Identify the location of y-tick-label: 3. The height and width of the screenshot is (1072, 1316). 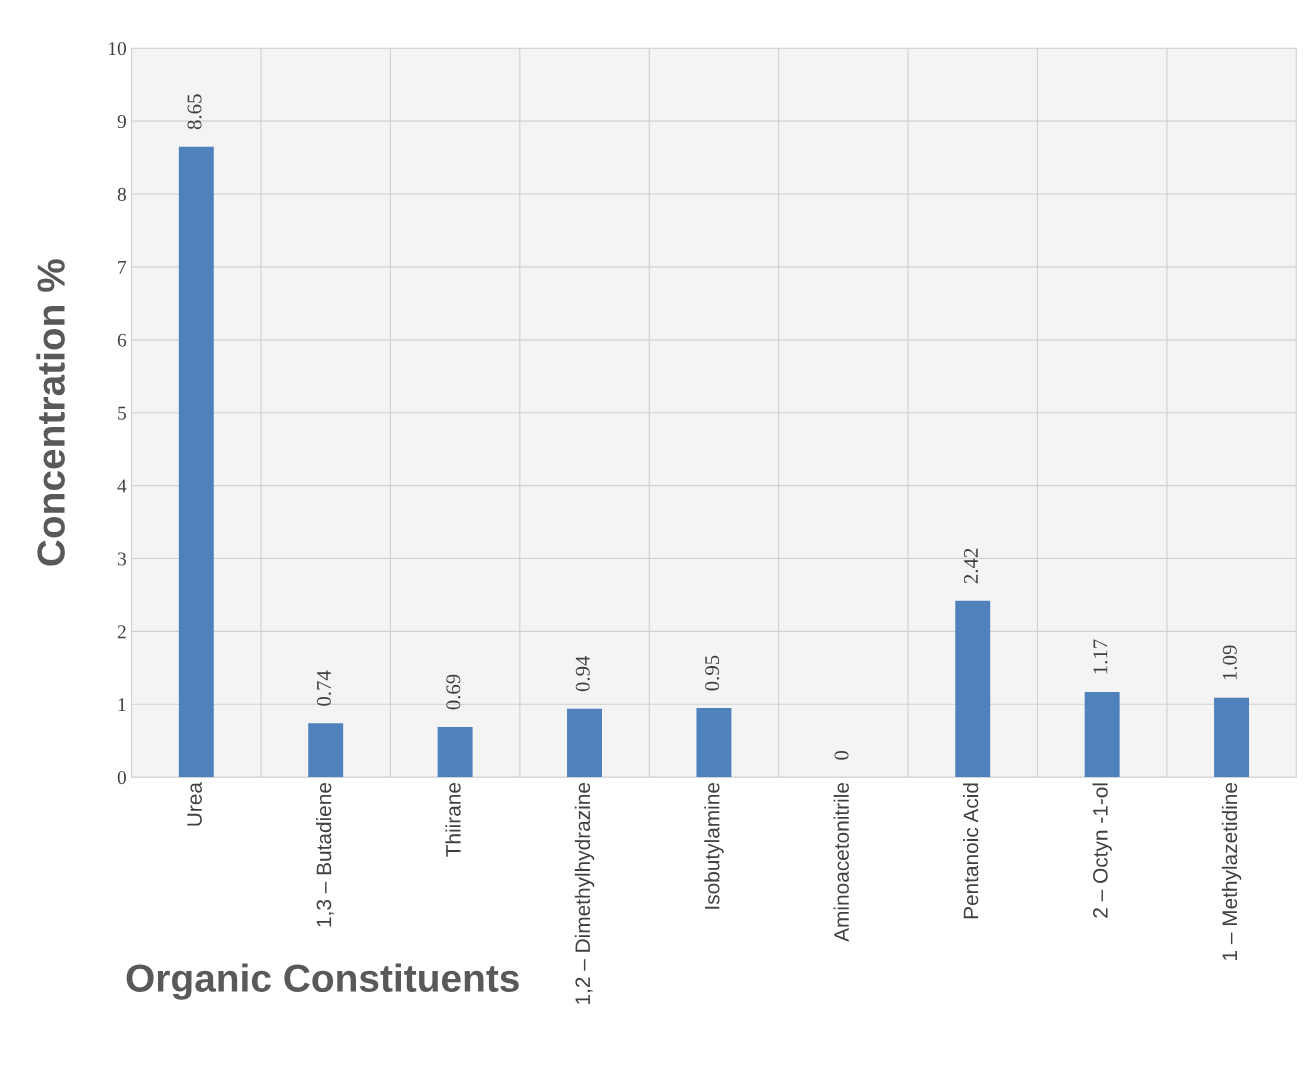
(121, 559).